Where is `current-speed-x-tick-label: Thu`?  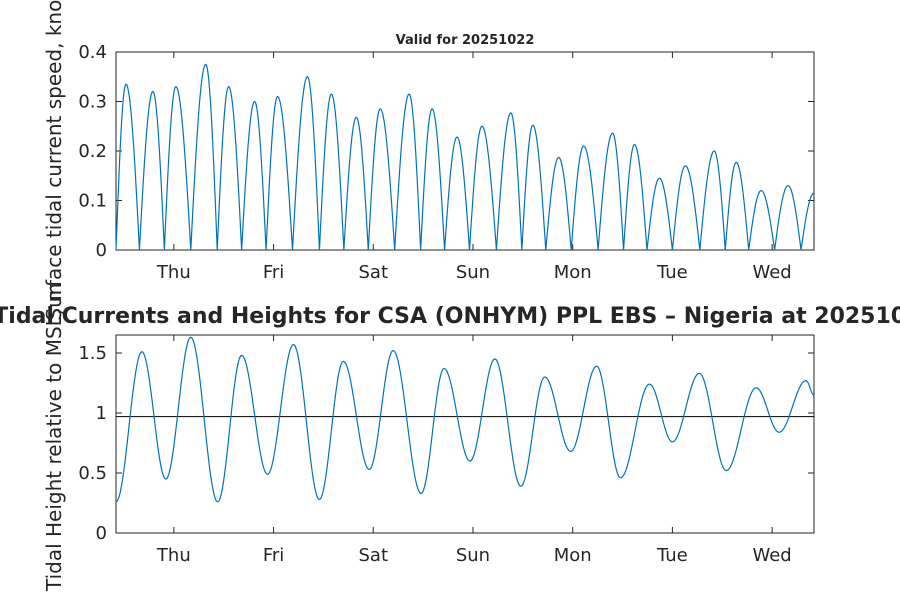 current-speed-x-tick-label: Thu is located at coordinates (173, 272).